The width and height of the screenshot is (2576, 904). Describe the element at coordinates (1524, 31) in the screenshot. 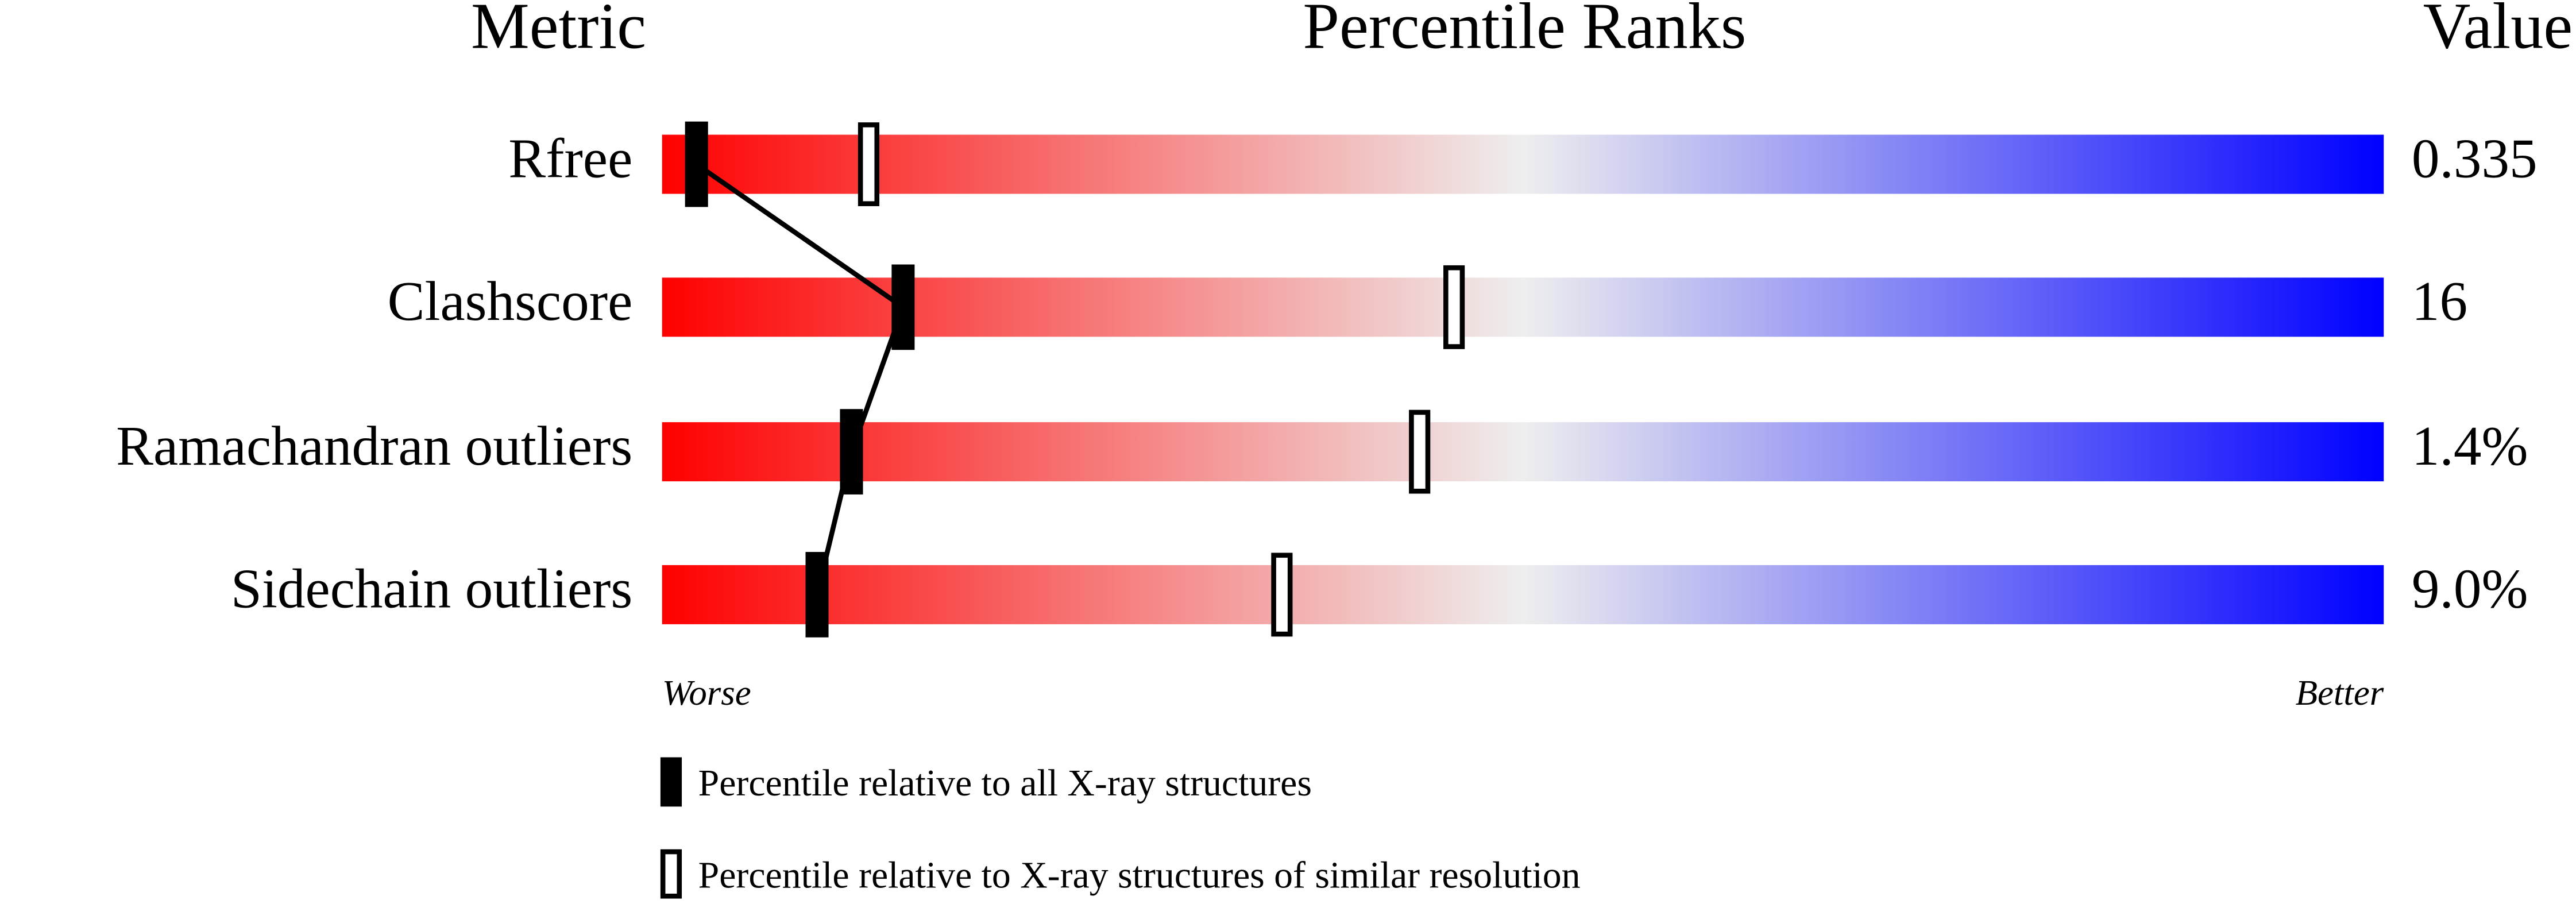

I see `header-percentile: Percentile Ranks` at that location.